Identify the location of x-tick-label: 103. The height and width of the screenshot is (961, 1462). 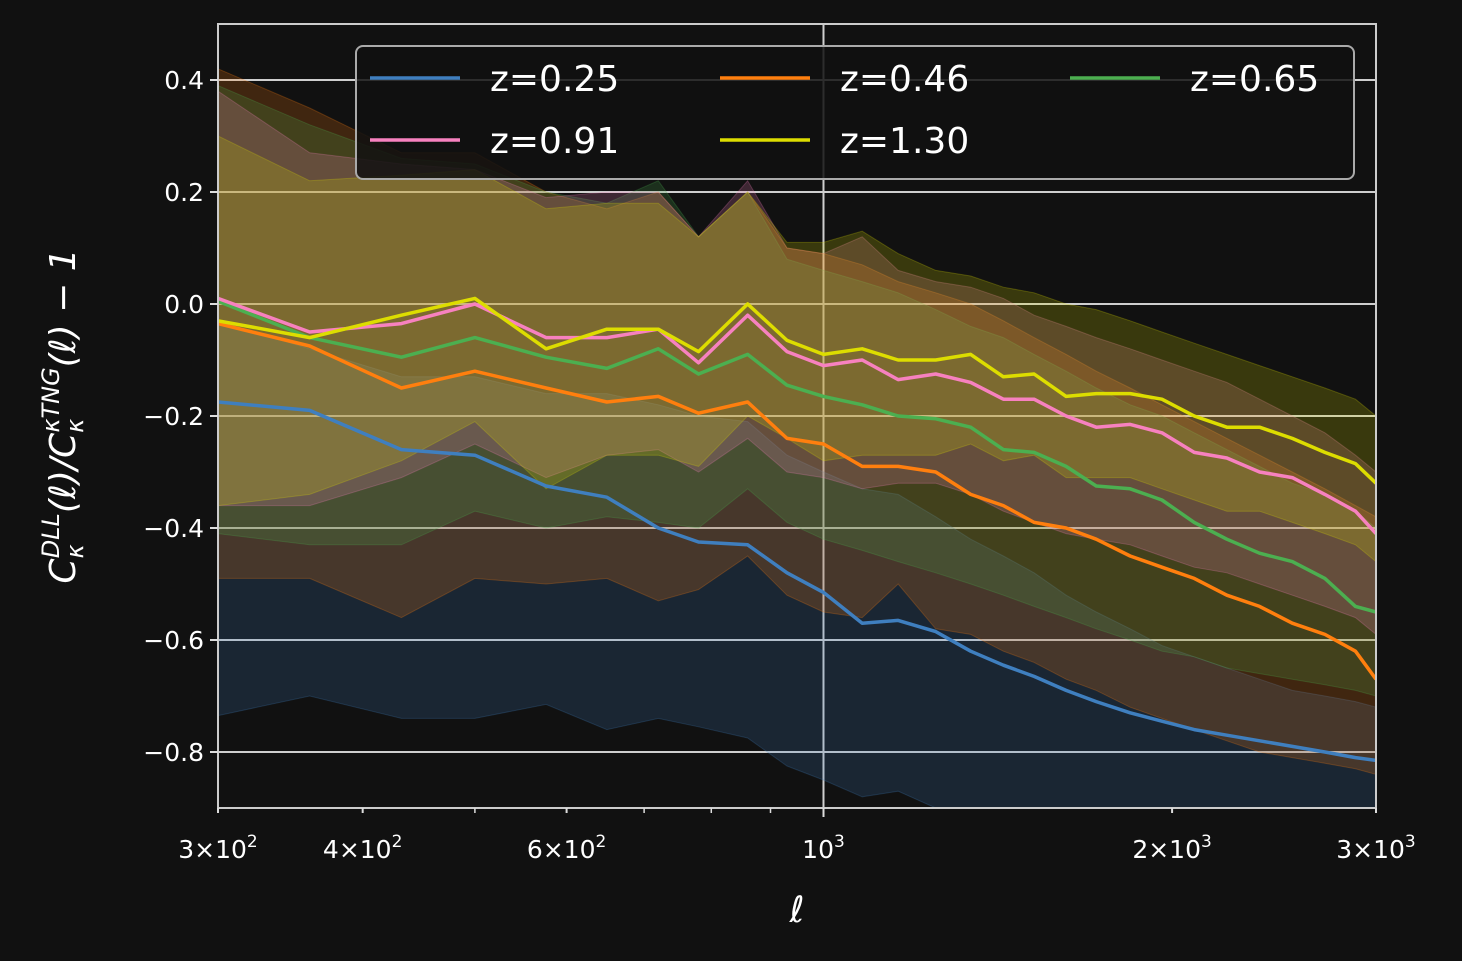
(823, 848).